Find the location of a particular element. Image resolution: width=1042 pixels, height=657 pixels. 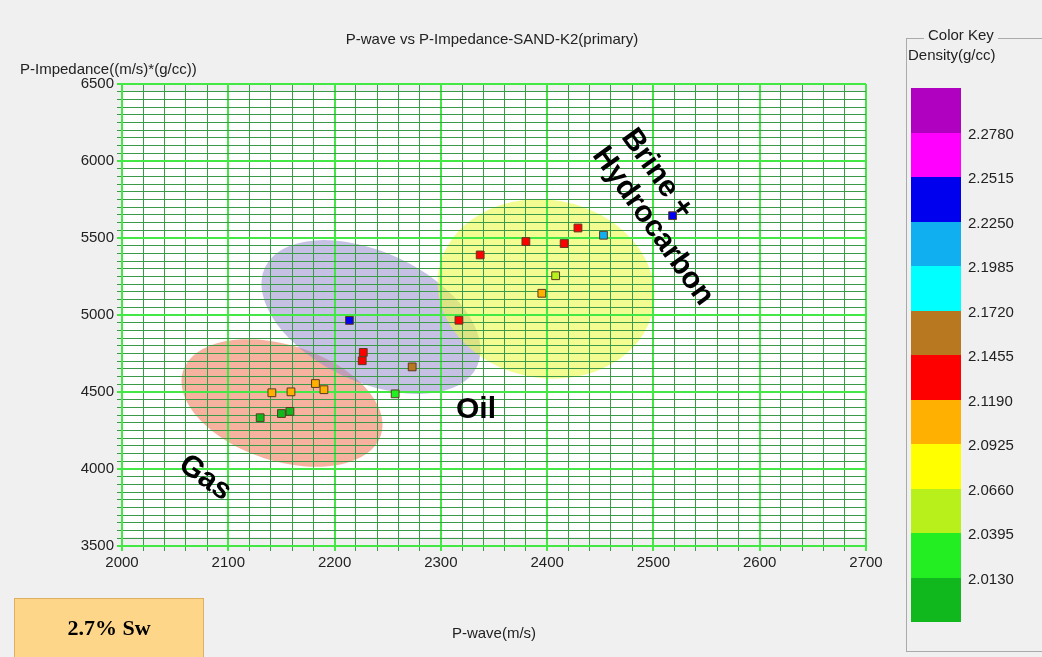

x-tick-label: 2700 is located at coordinates (866, 562).